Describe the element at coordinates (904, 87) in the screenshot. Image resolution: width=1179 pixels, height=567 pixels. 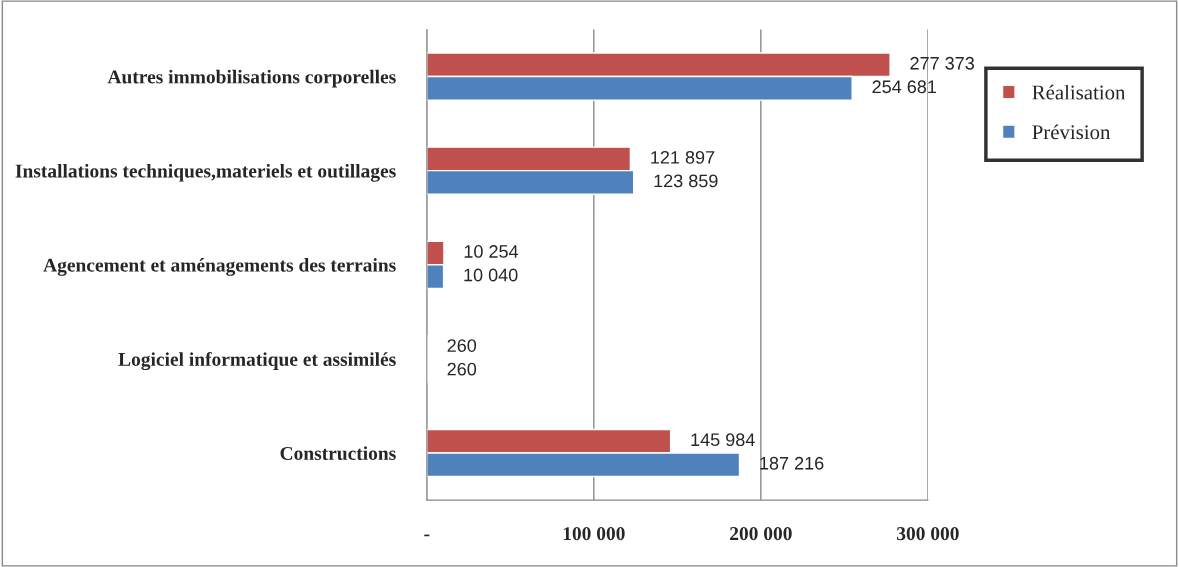
I see `data-label: 254 681` at that location.